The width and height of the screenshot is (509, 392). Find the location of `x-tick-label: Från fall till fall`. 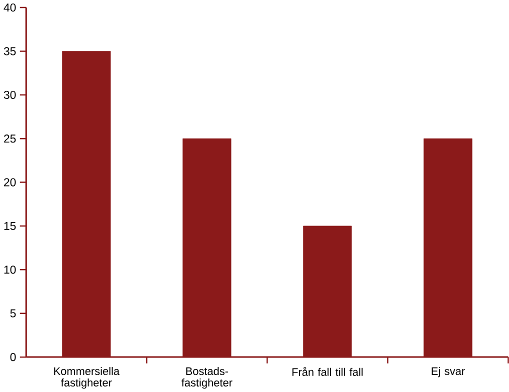

x-tick-label: Från fall till fall is located at coordinates (327, 371).